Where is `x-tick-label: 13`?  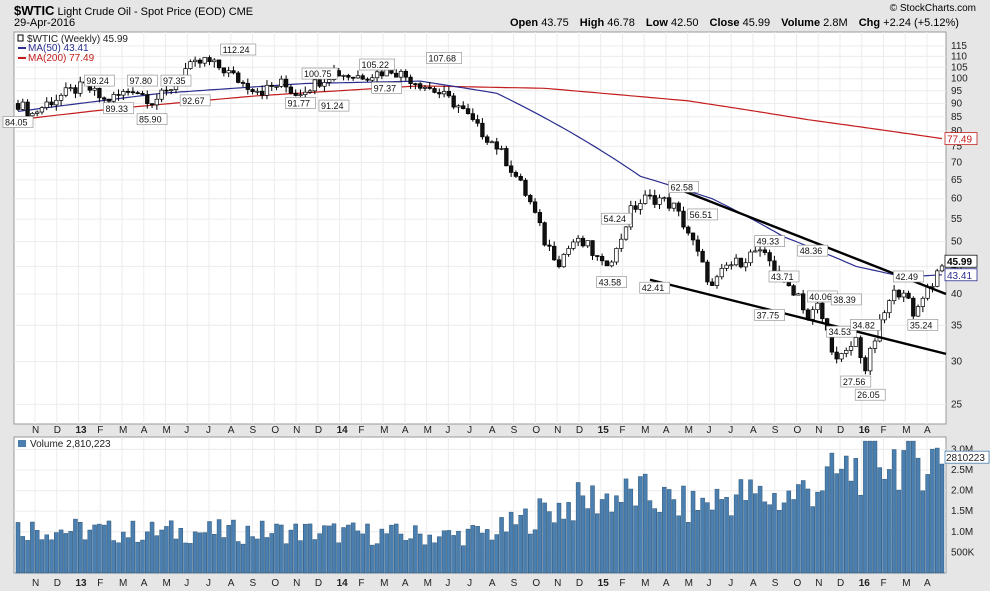 x-tick-label: 13 is located at coordinates (82, 583).